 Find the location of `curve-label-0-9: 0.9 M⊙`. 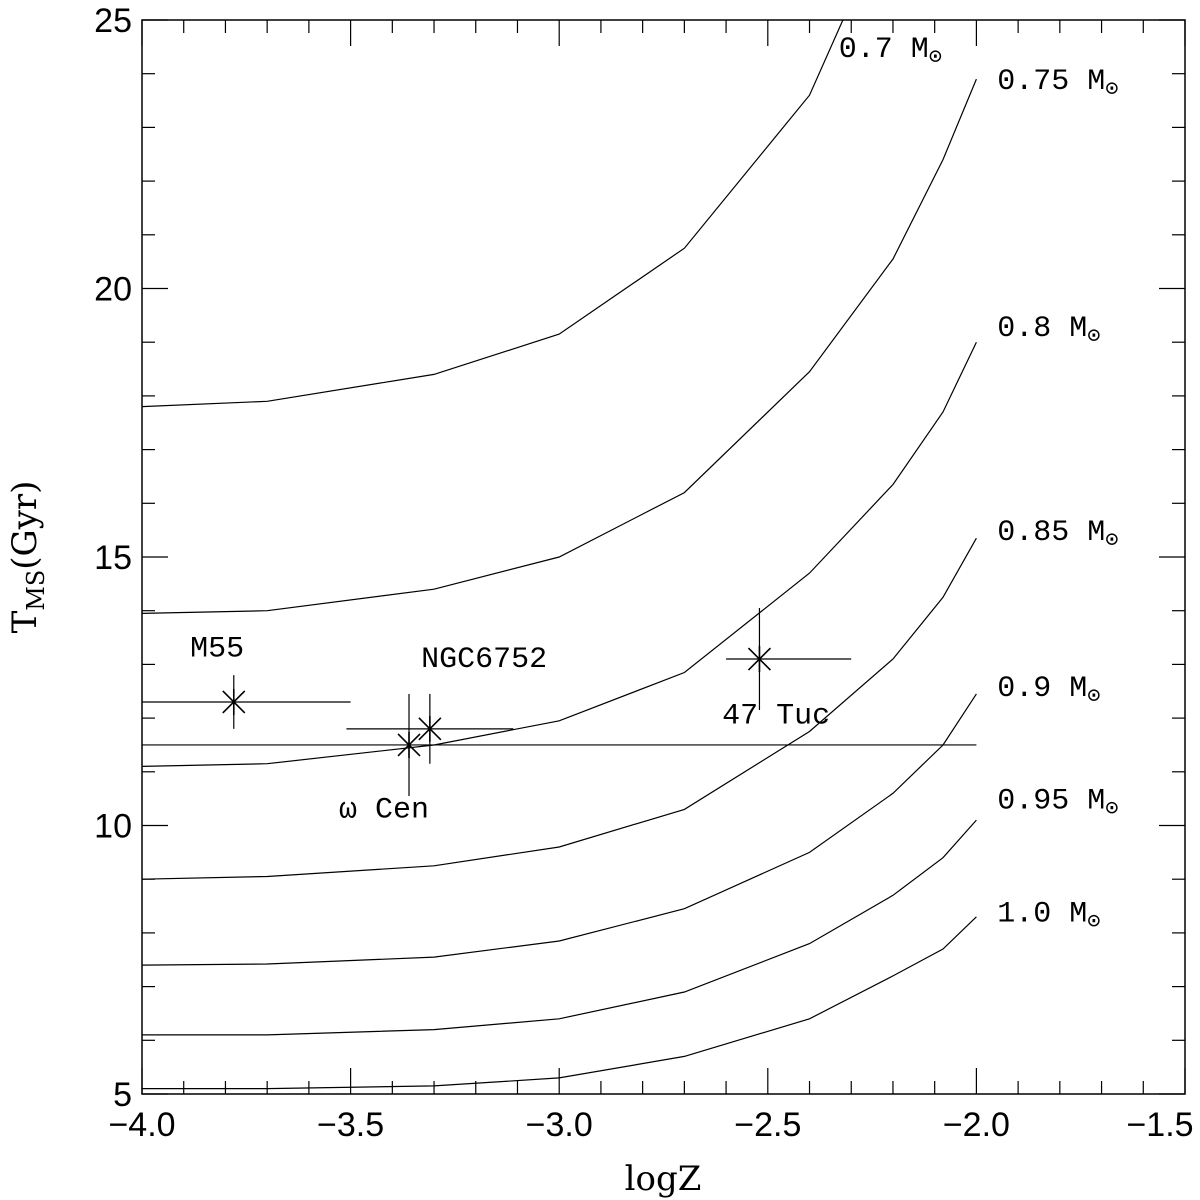

curve-label-0-9: 0.9 M⊙ is located at coordinates (1048, 690).